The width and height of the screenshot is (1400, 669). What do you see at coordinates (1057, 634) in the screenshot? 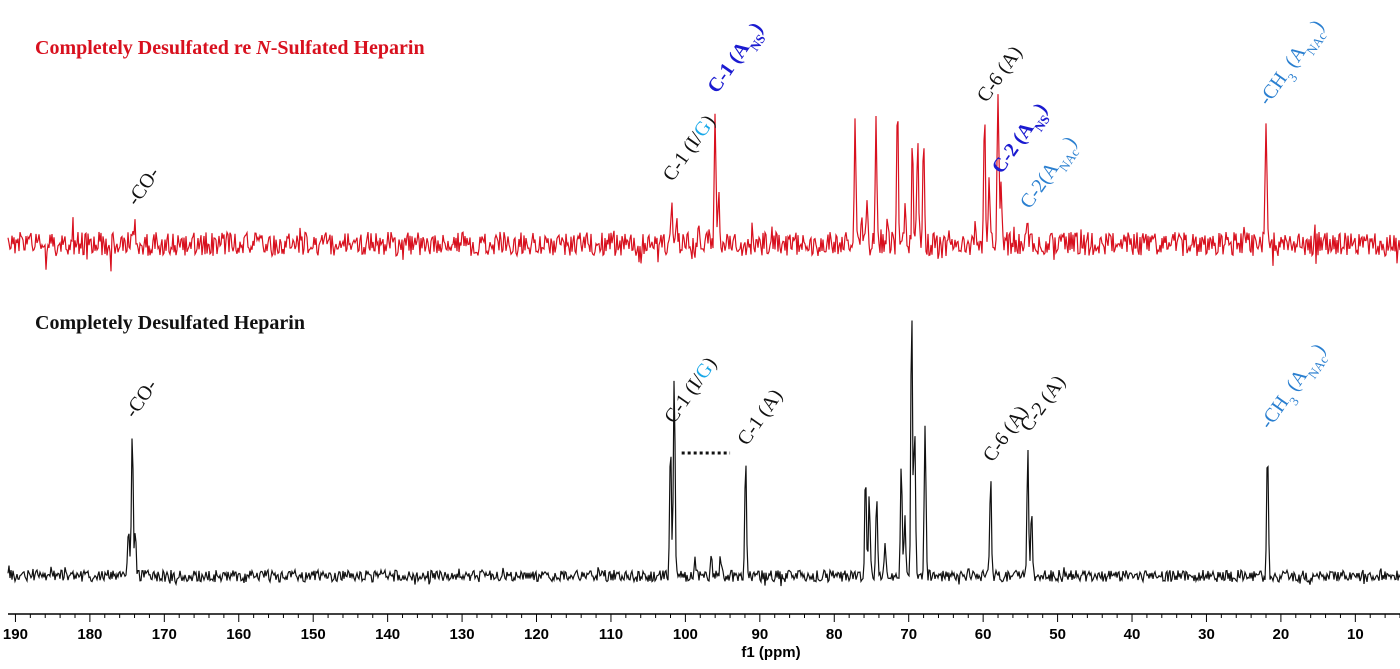
I see `x-tick-label: 50` at bounding box center [1057, 634].